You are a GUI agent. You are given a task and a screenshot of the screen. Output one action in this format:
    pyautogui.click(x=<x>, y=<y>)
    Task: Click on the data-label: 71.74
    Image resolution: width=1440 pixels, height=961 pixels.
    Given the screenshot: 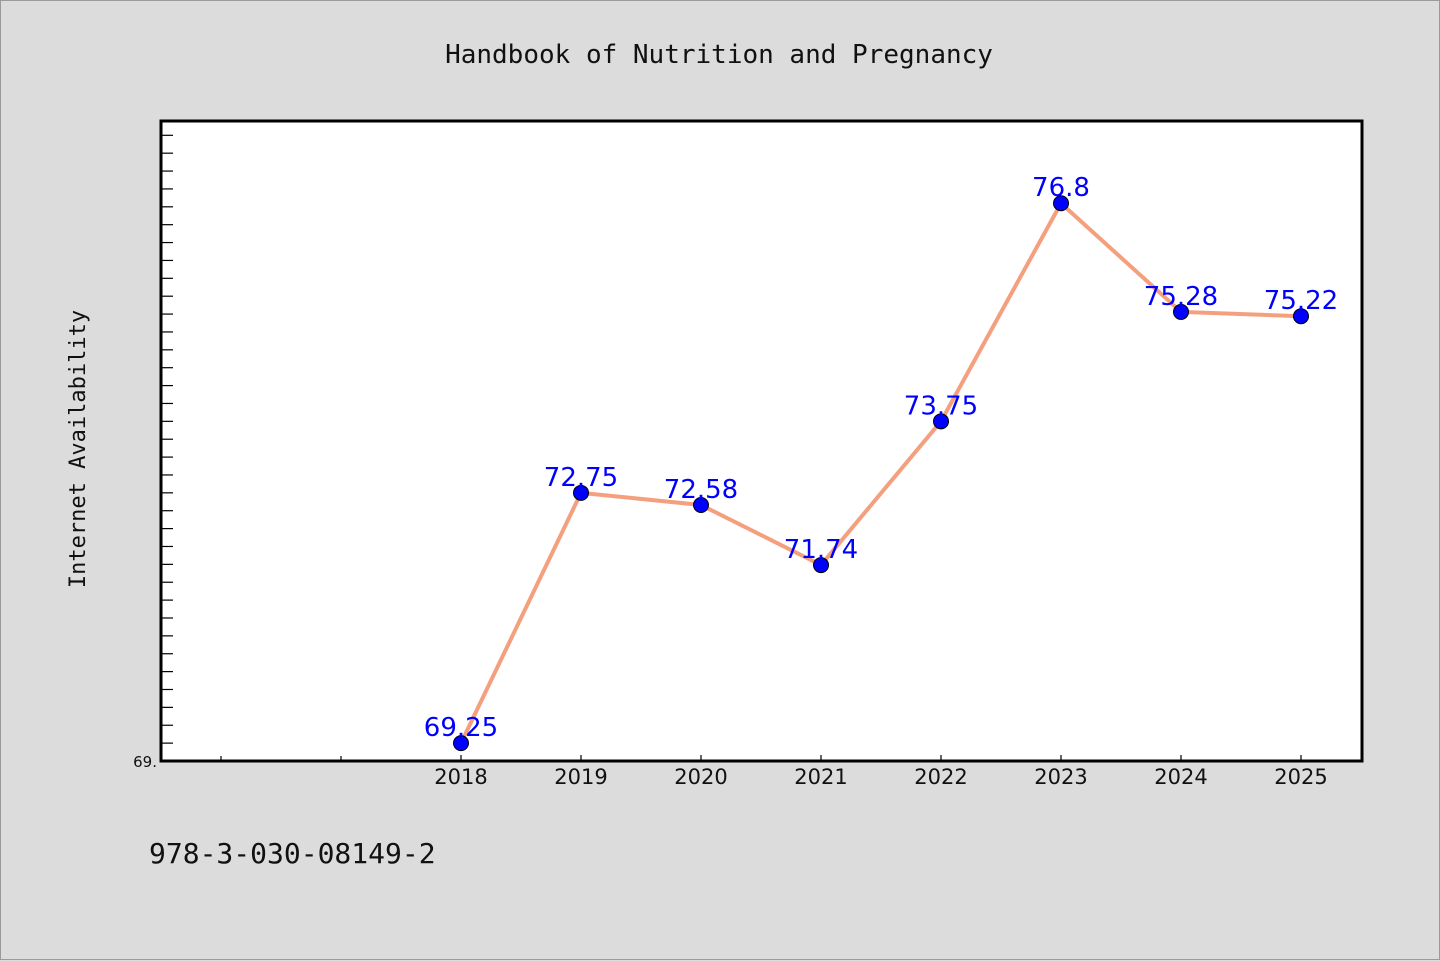 What is the action you would take?
    pyautogui.click(x=821, y=550)
    